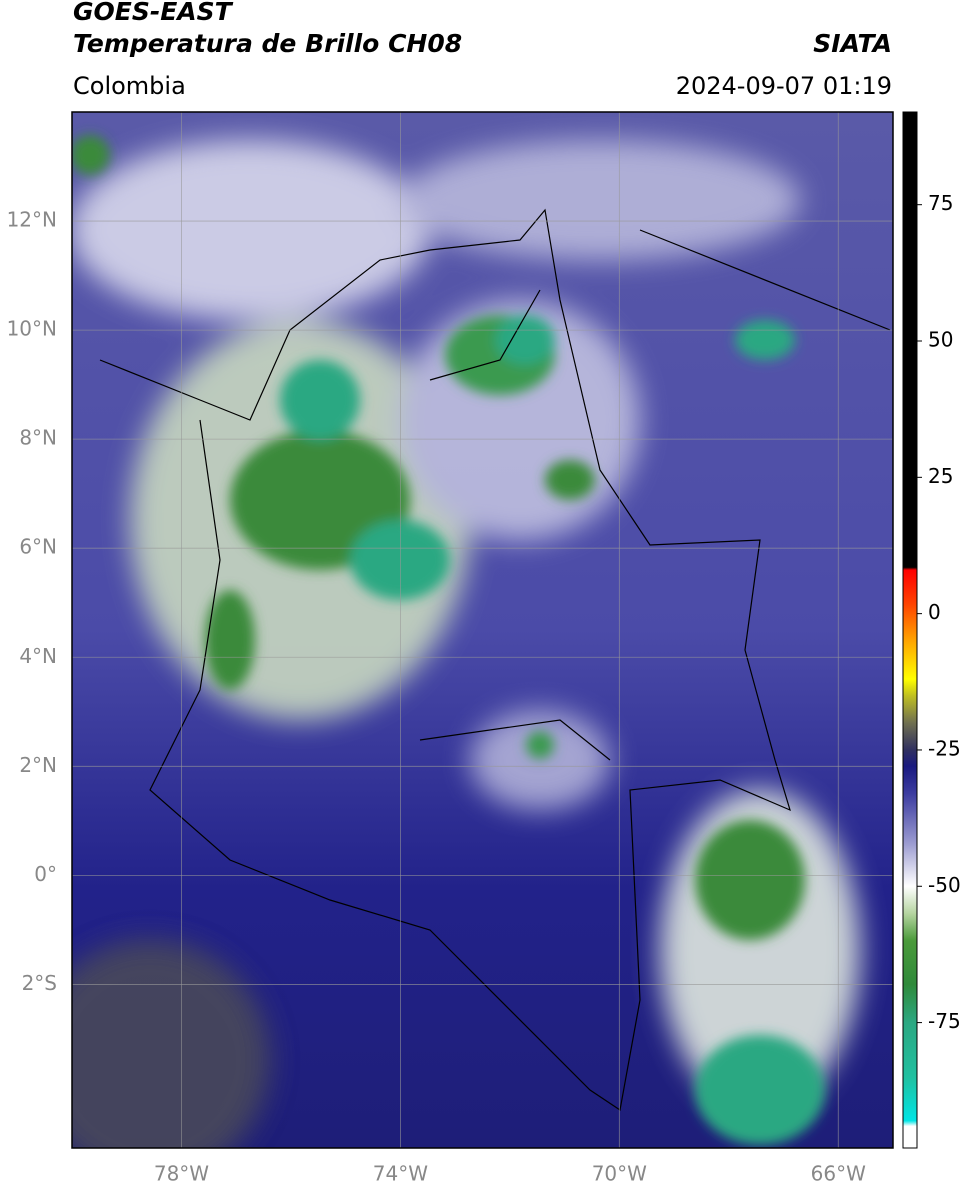 This screenshot has width=966, height=1194. What do you see at coordinates (944, 748) in the screenshot?
I see `colorbar-tick-label: -25` at bounding box center [944, 748].